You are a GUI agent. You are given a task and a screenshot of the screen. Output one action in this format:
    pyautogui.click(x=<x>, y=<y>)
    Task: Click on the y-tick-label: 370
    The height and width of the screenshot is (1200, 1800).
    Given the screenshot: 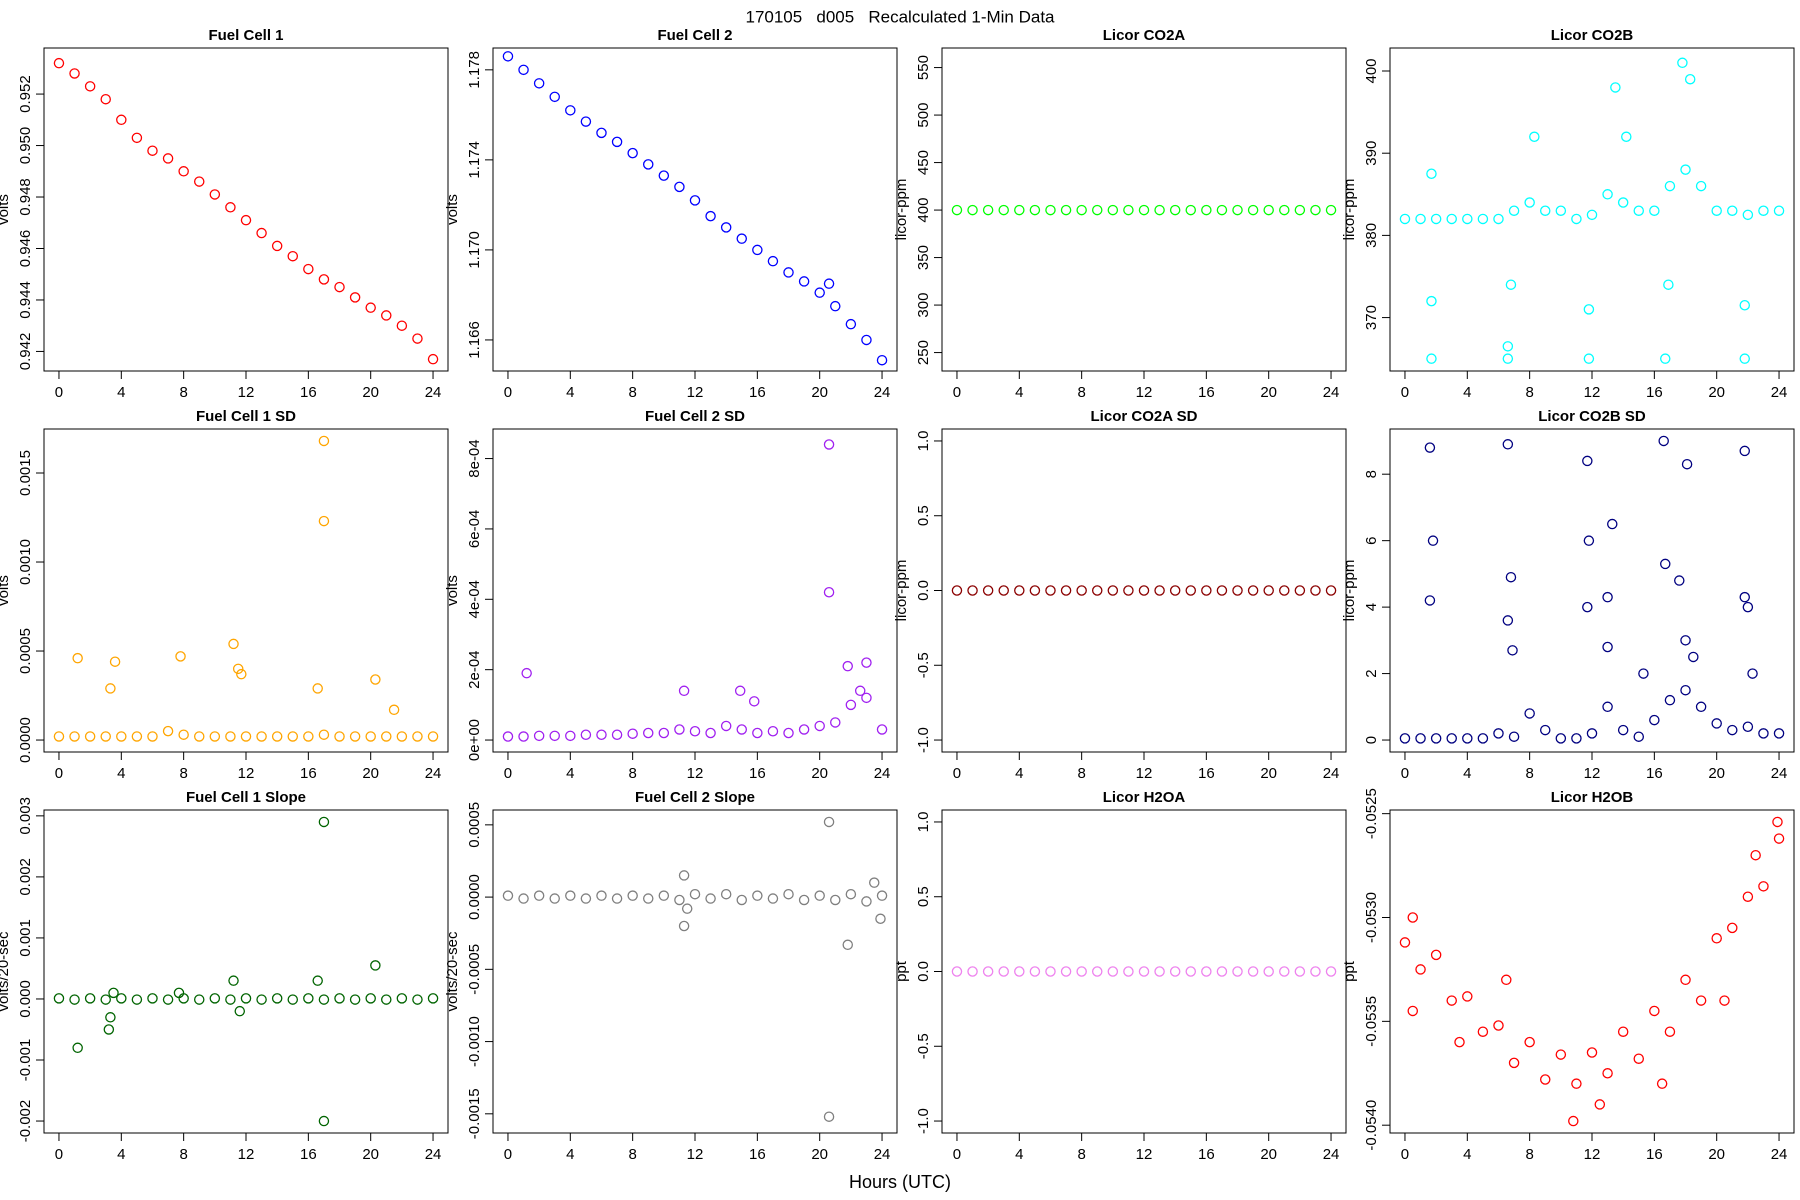 What is the action you would take?
    pyautogui.click(x=1371, y=317)
    